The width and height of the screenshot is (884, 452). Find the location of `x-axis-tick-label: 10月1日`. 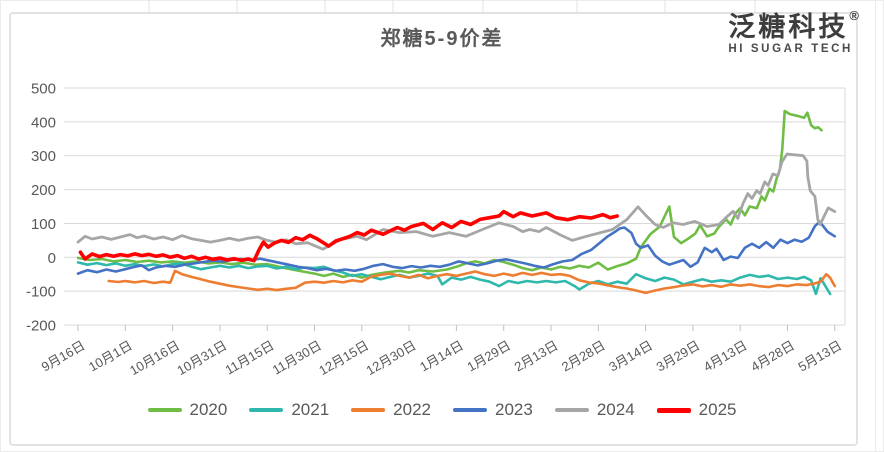

x-axis-tick-label: 10月1日 is located at coordinates (110, 356).